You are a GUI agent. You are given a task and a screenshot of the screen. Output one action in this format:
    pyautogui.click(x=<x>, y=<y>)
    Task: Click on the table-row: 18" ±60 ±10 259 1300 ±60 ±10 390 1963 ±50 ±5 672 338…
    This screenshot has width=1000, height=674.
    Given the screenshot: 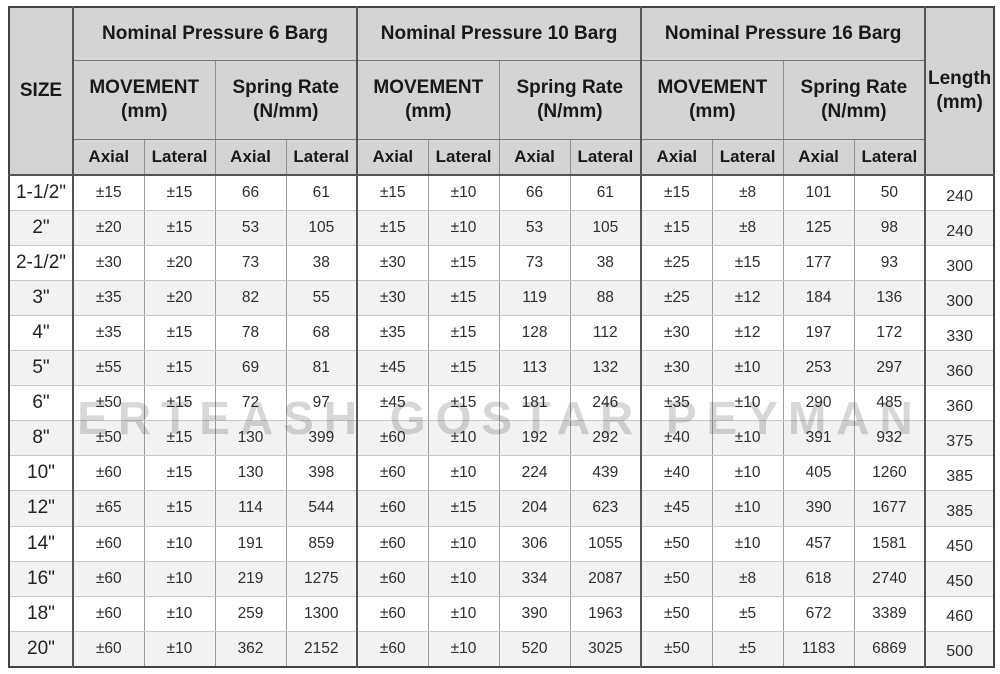 What is the action you would take?
    pyautogui.click(x=501, y=614)
    